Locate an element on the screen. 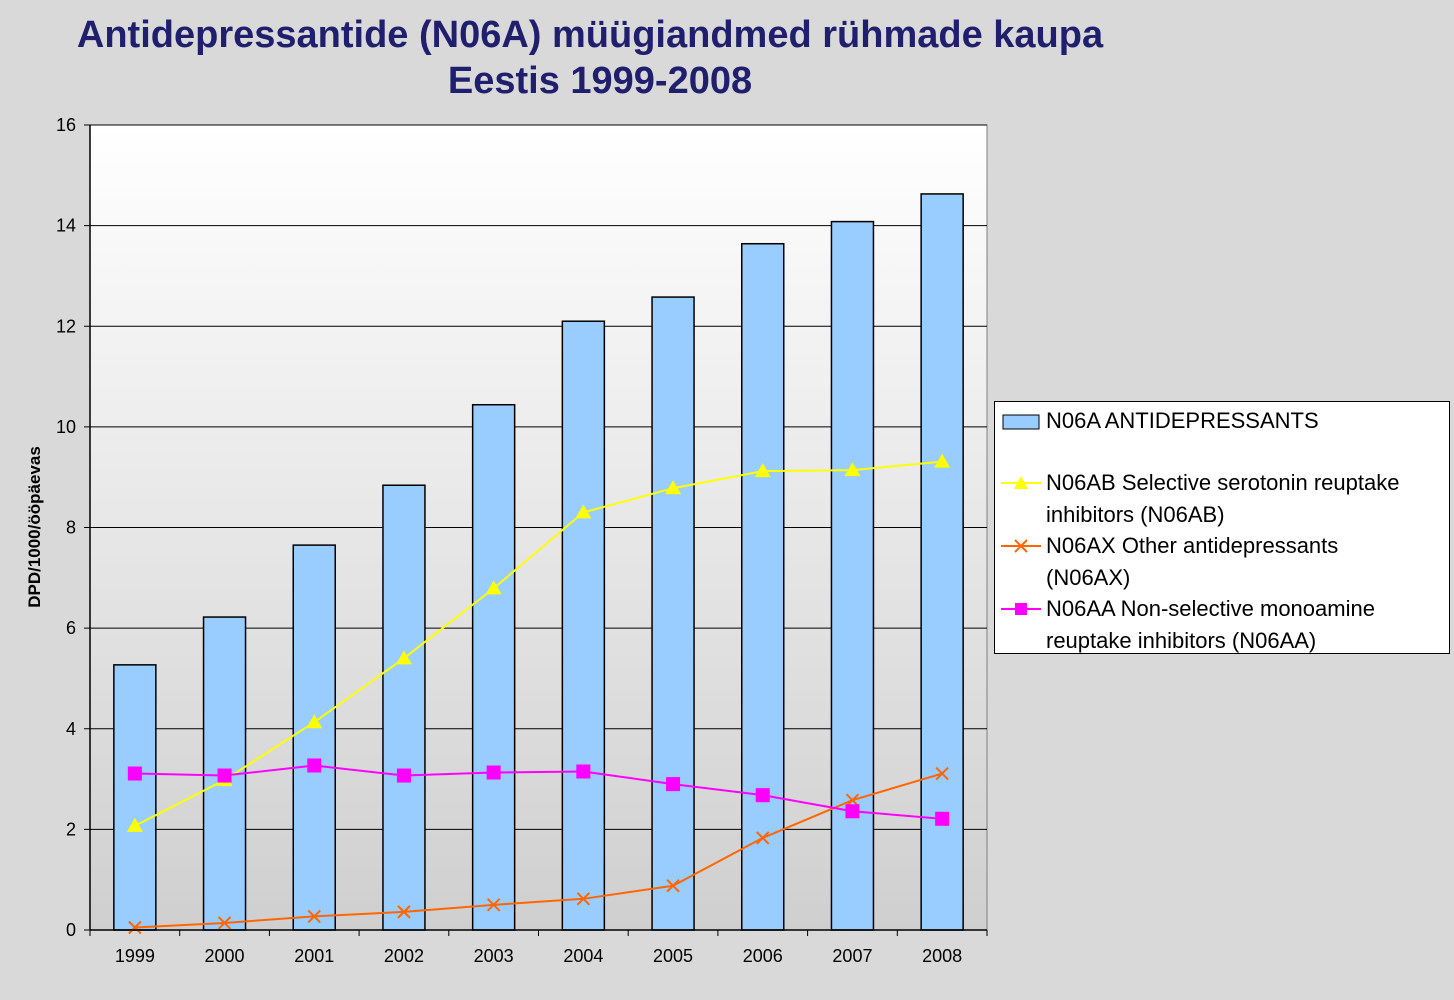  bar-2005 is located at coordinates (673, 613).